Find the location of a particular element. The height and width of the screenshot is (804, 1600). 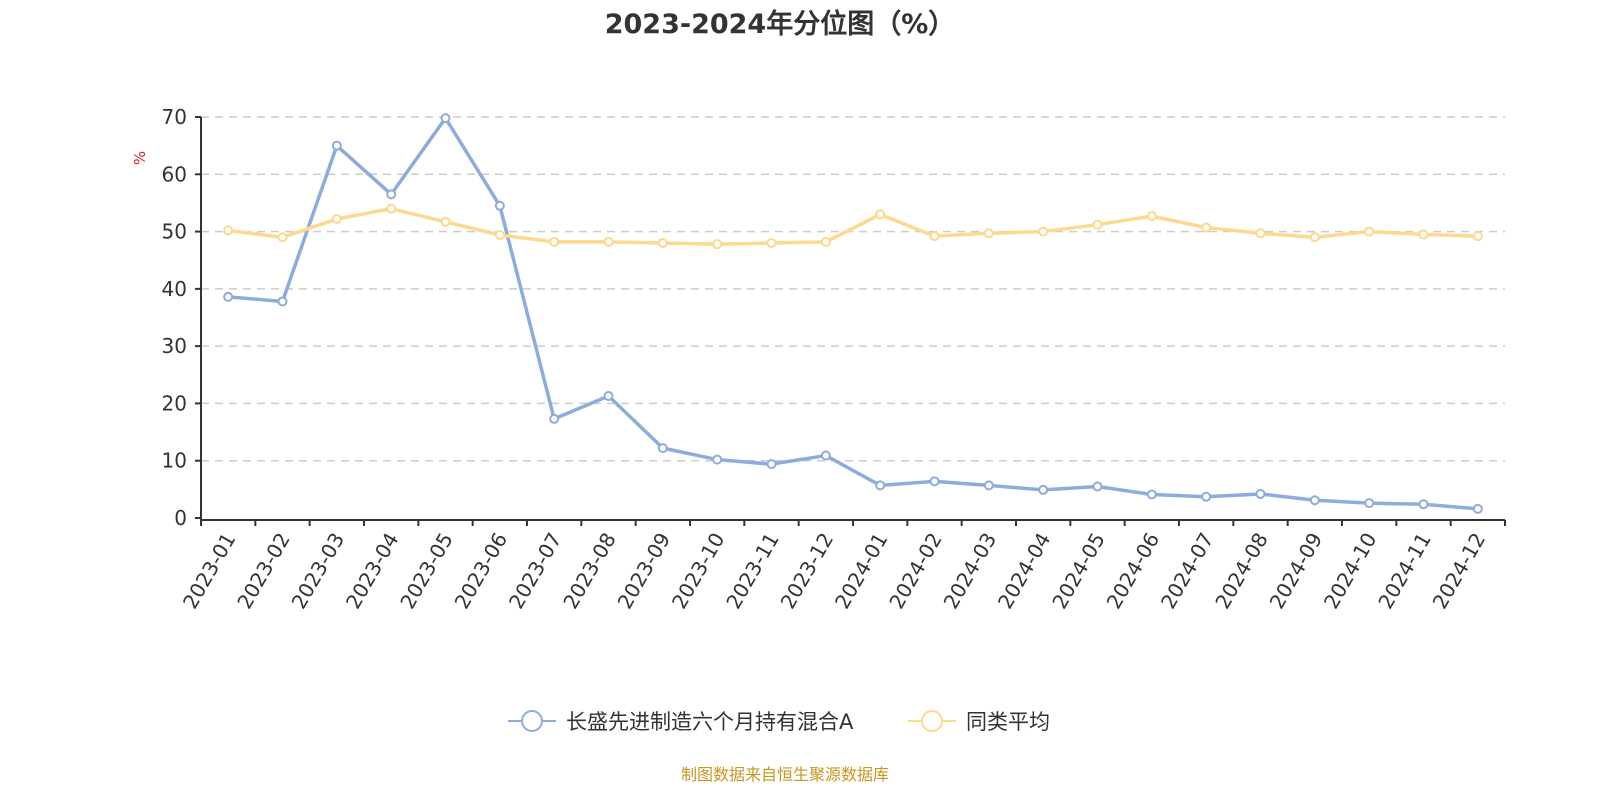

x-tick-label: 2024-03 is located at coordinates (970, 571).